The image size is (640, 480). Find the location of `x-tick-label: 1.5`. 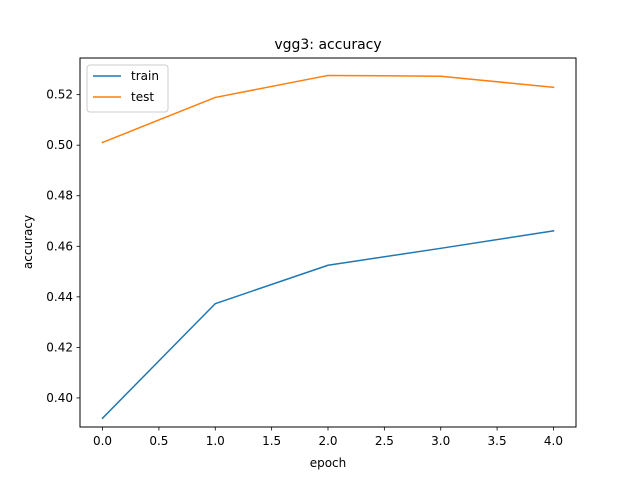

x-tick-label: 1.5 is located at coordinates (271, 441).